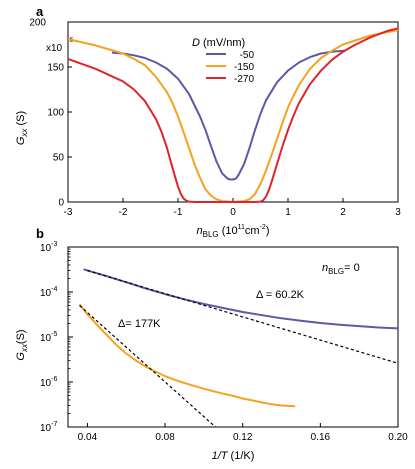 The width and height of the screenshot is (415, 469). What do you see at coordinates (165, 437) in the screenshot?
I see `b-x-tick-label: 0.08` at bounding box center [165, 437].